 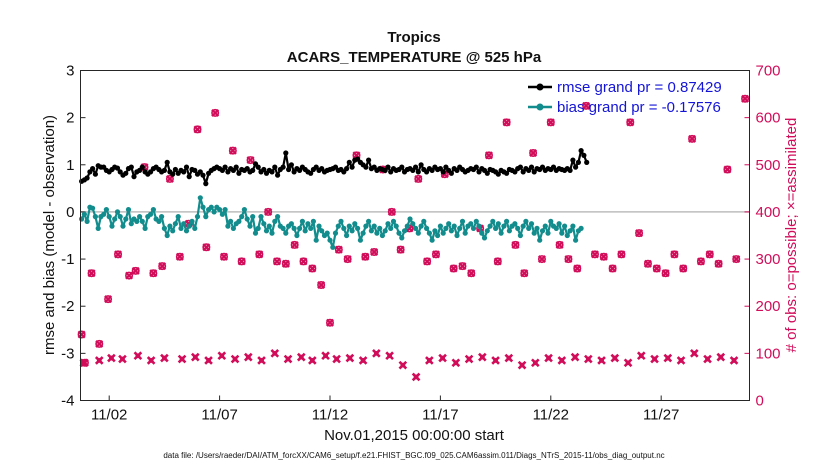 I want to click on left-axis-tick-label: 1, so click(x=70, y=165).